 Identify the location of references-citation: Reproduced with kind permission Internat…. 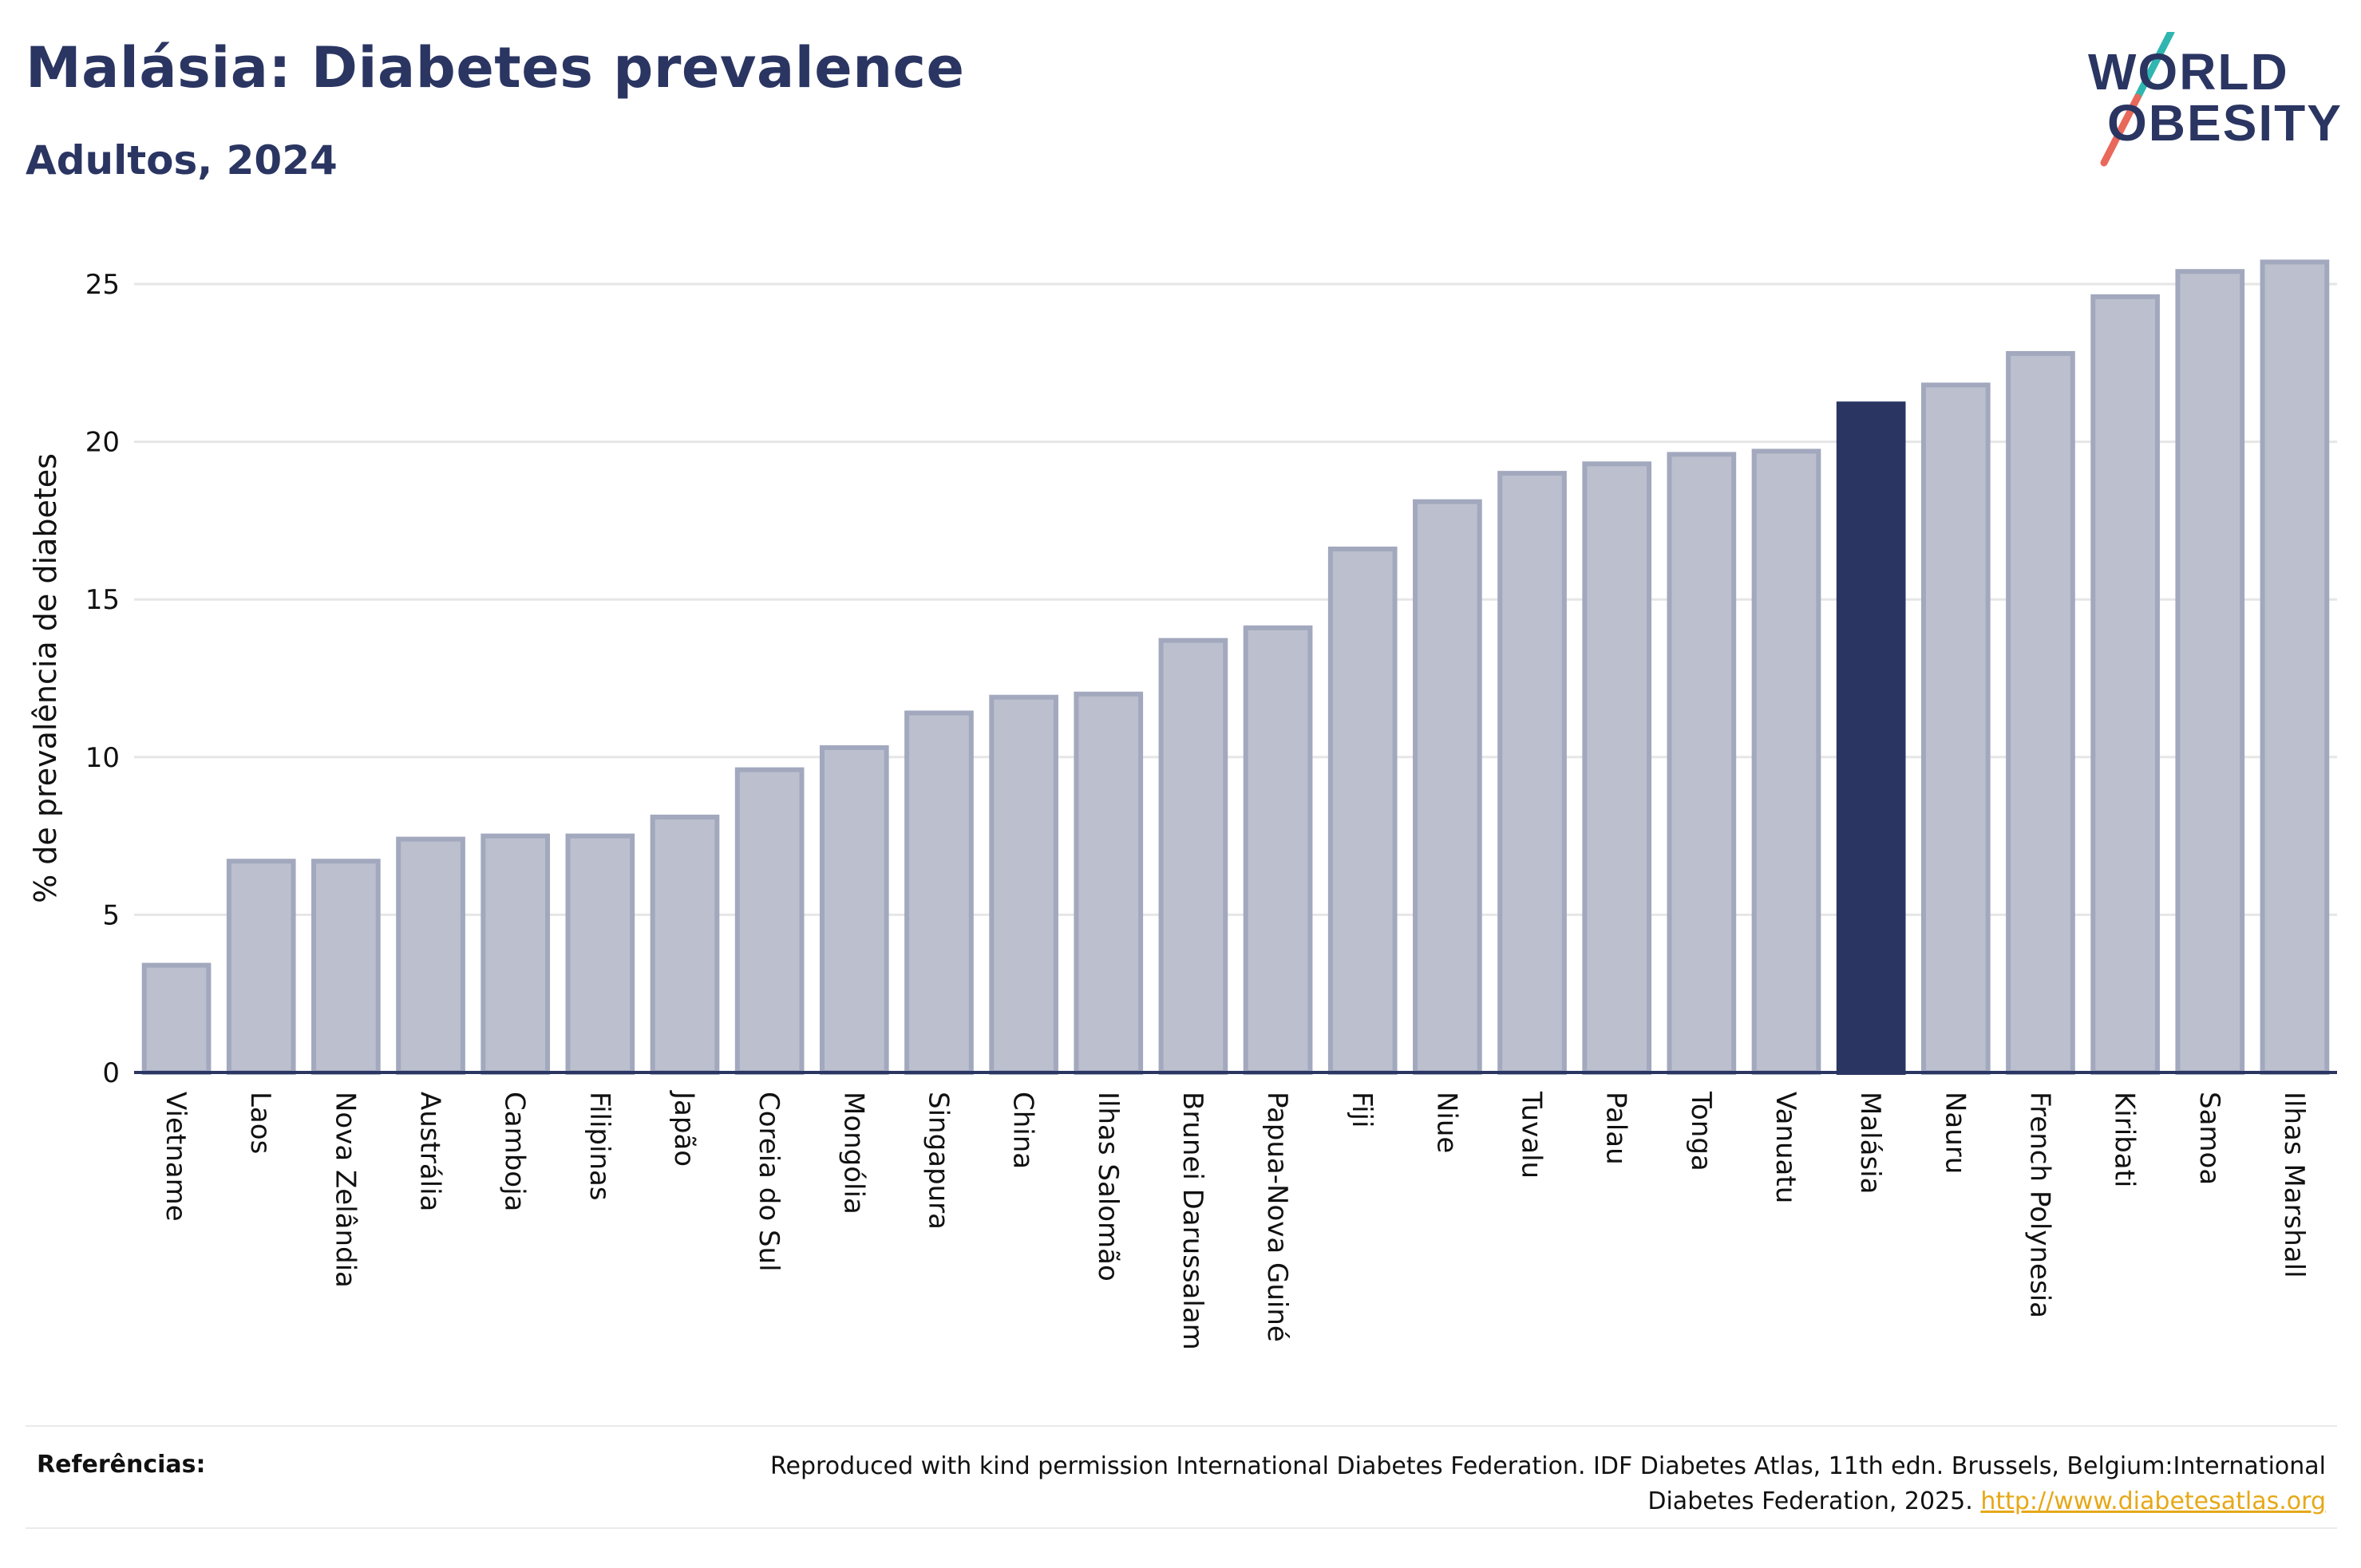
(1548, 1483).